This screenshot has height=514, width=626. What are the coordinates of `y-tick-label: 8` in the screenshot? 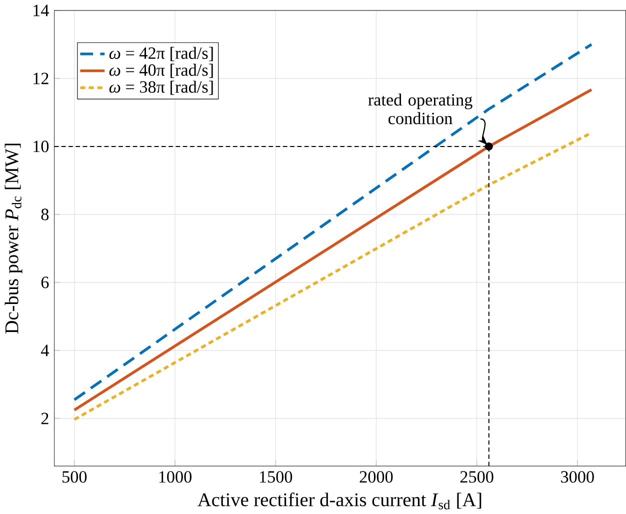 It's located at (45, 214).